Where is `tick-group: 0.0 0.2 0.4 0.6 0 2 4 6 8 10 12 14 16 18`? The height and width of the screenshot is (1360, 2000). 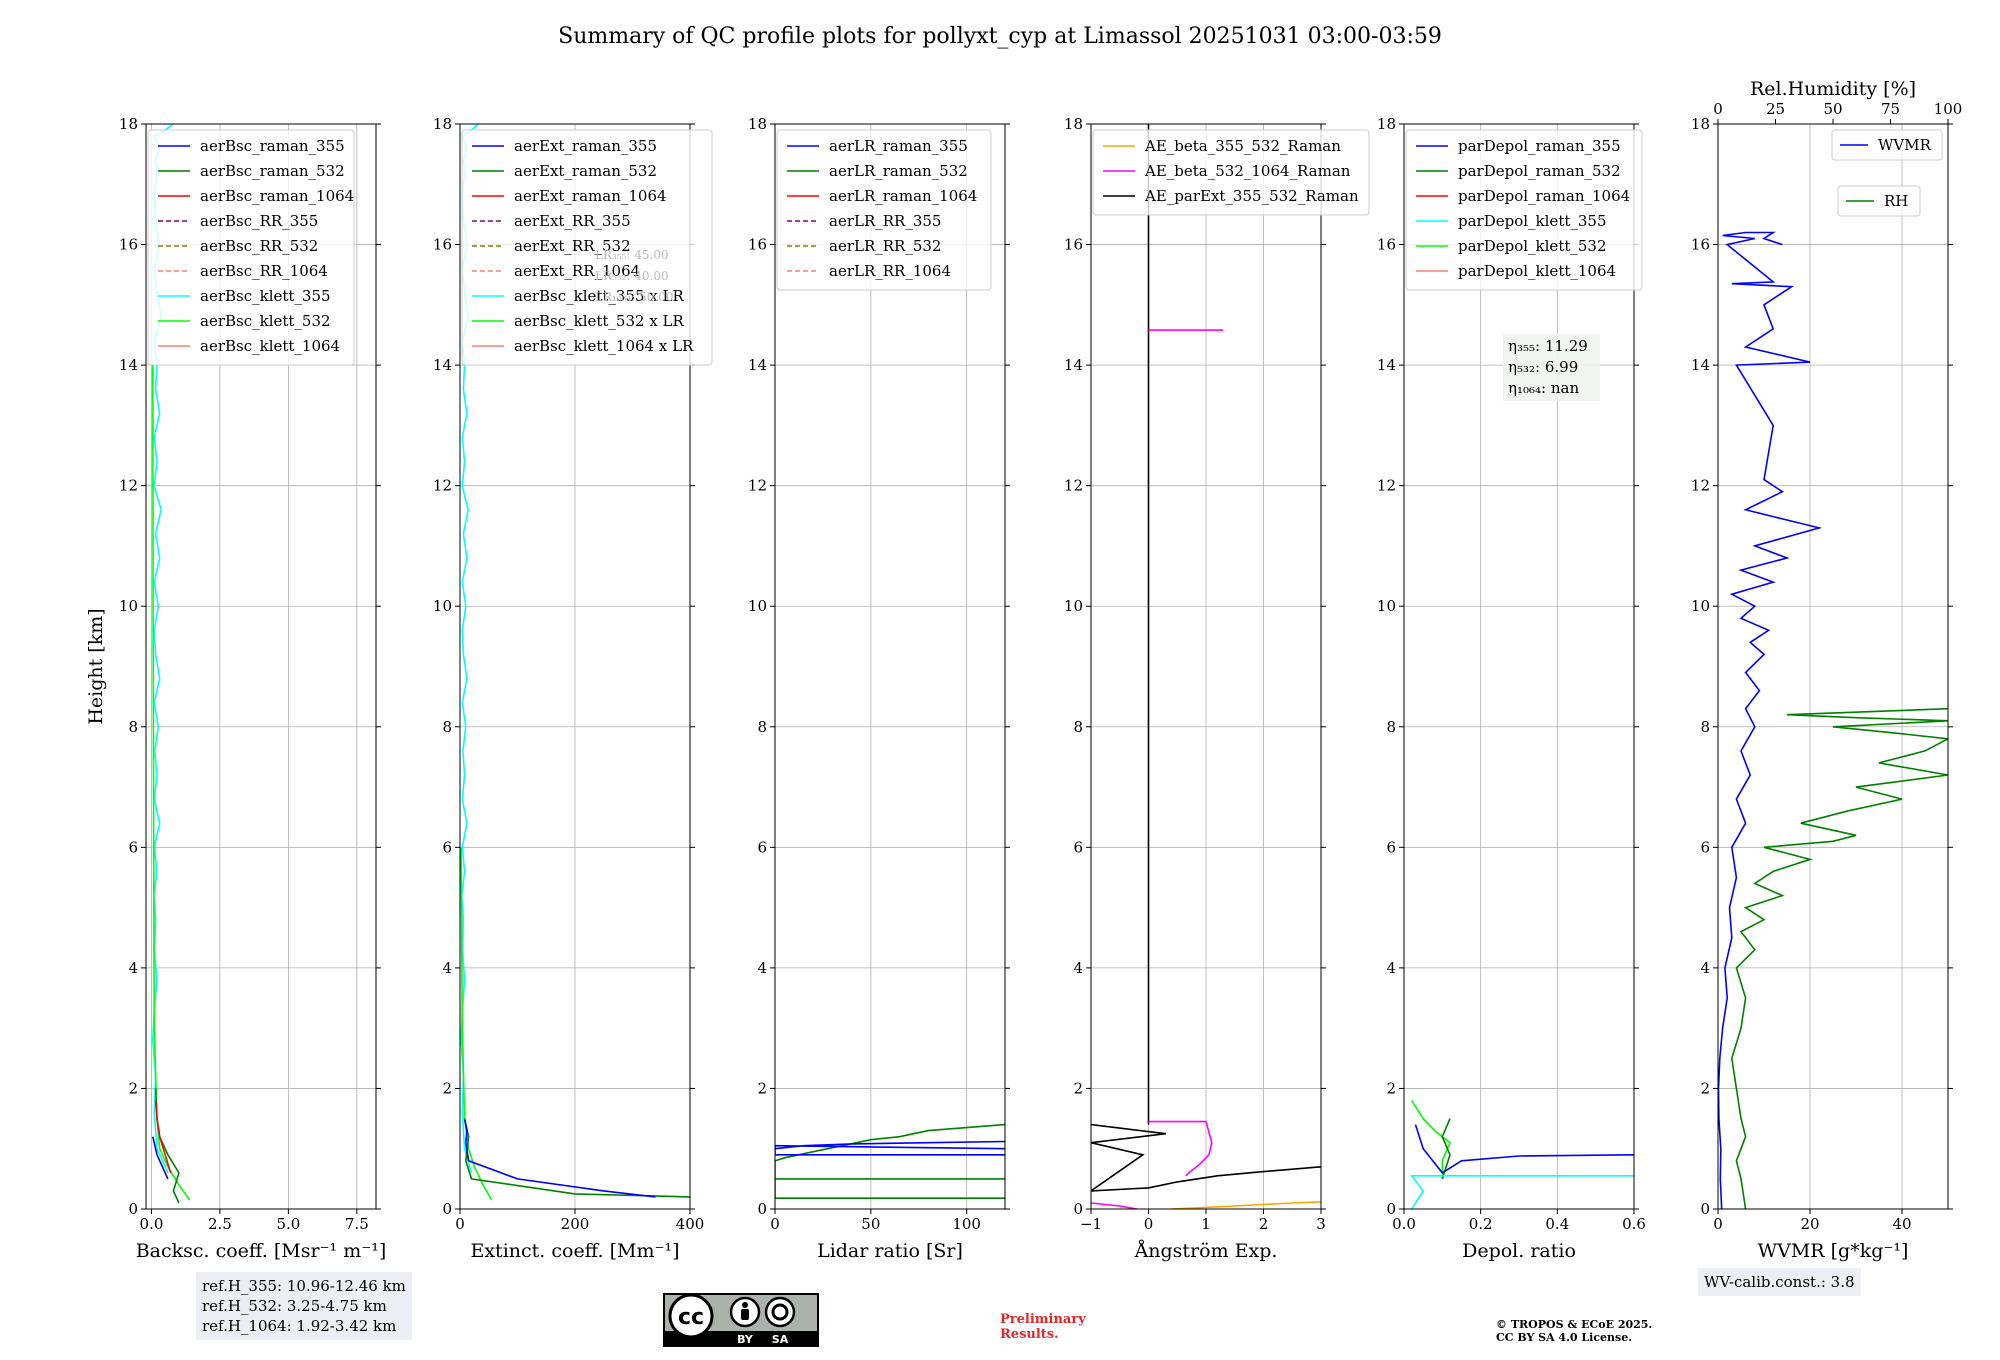
tick-group: 0.0 0.2 0.4 0.6 0 2 4 6 8 10 12 14 16 18 is located at coordinates (1511, 674).